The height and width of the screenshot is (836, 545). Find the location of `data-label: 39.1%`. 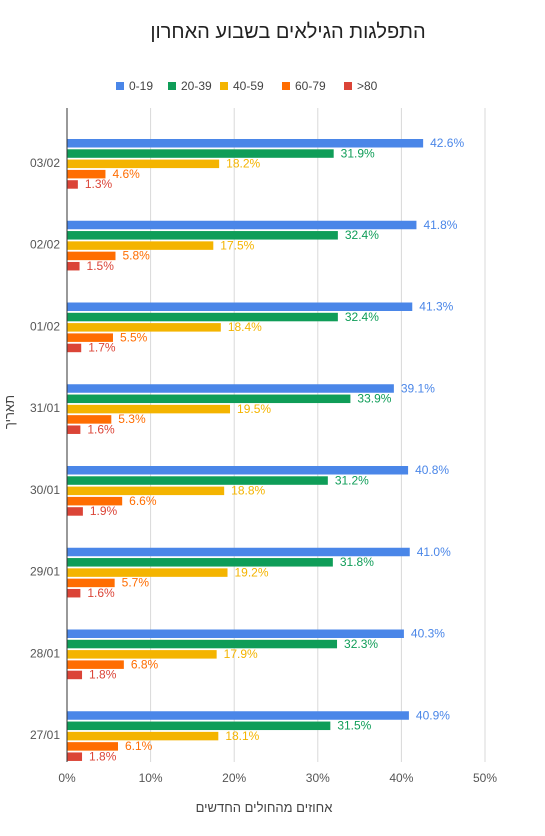

data-label: 39.1% is located at coordinates (418, 388).